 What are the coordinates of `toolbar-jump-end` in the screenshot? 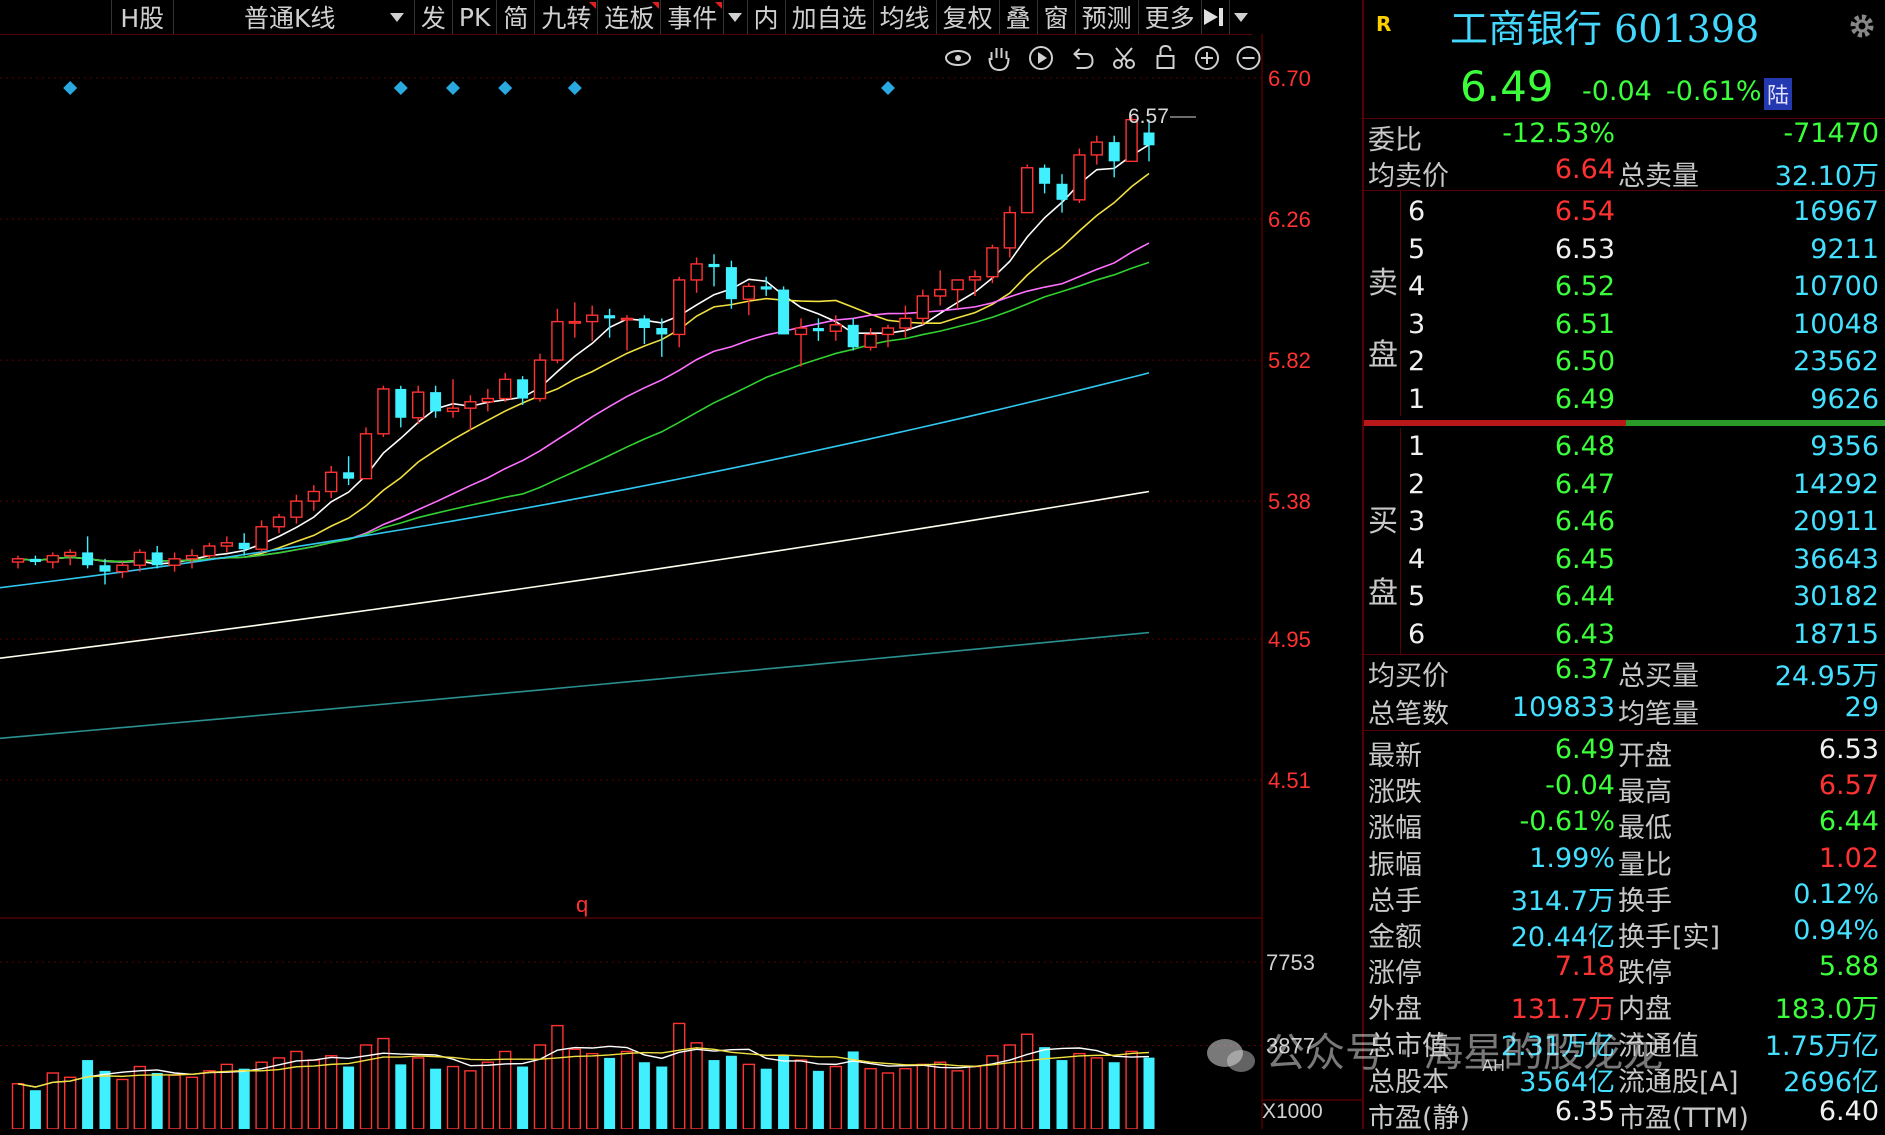 It's located at (1214, 17).